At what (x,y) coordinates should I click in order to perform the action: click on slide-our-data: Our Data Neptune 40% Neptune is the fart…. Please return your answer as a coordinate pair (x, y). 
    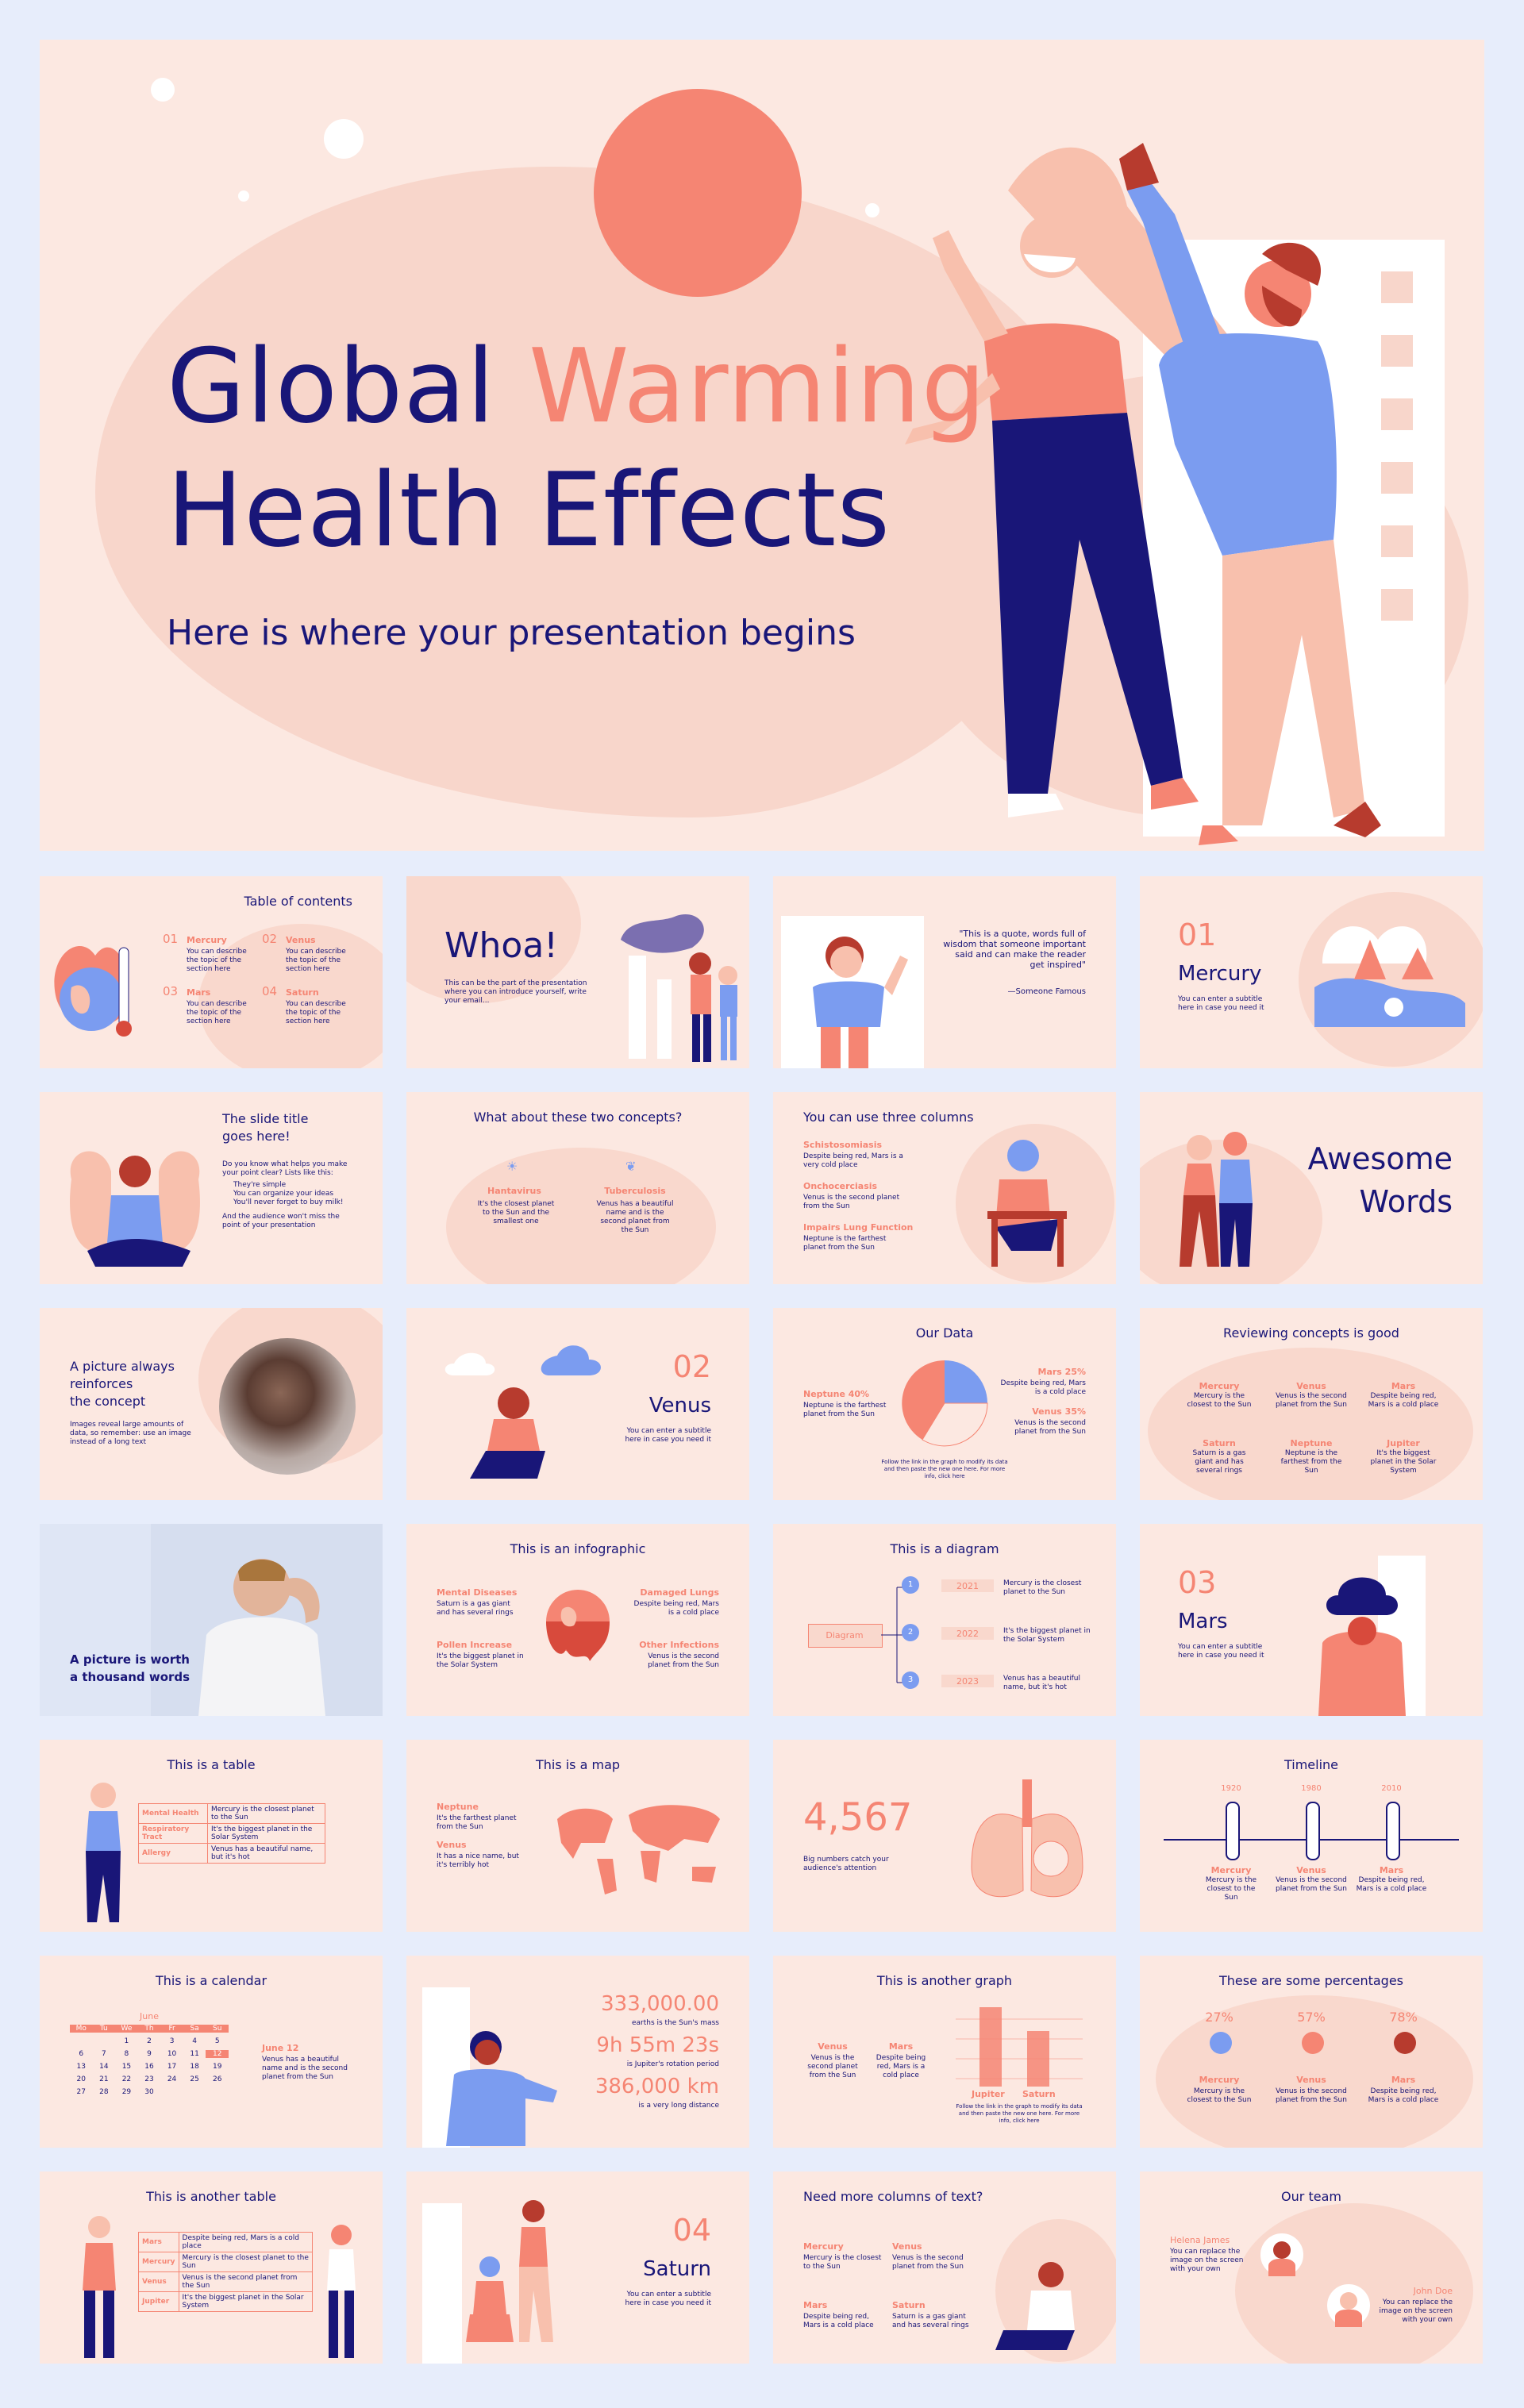
    Looking at the image, I should click on (944, 1404).